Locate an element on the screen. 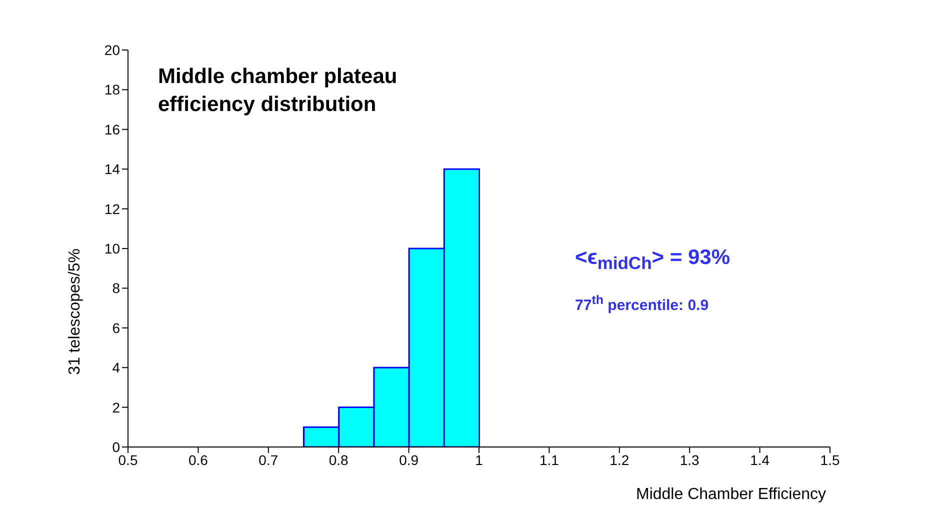  y-tick-label: 6 is located at coordinates (116, 328).